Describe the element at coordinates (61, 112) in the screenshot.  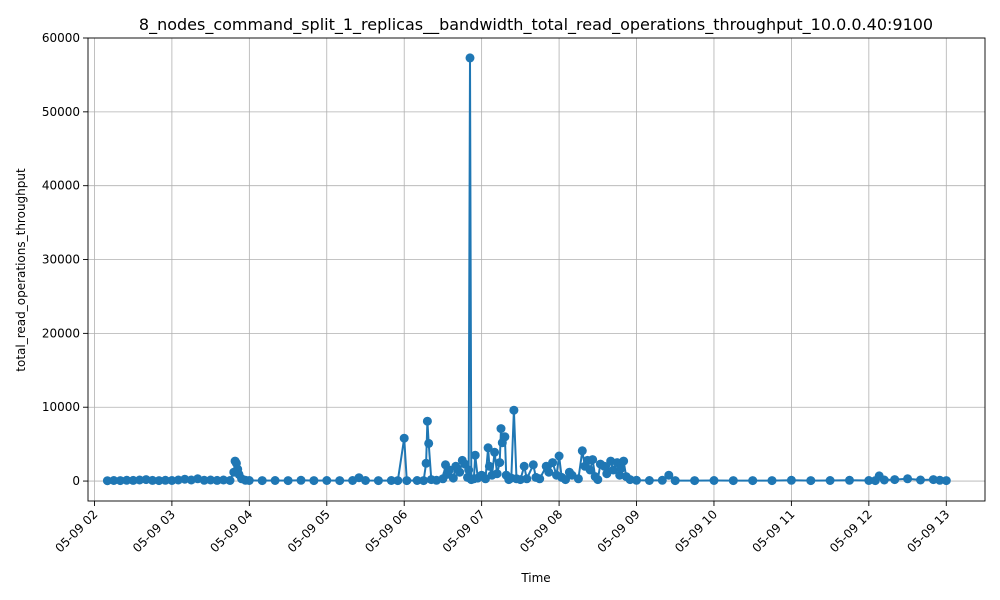
I see `y-tick-label: 50000` at that location.